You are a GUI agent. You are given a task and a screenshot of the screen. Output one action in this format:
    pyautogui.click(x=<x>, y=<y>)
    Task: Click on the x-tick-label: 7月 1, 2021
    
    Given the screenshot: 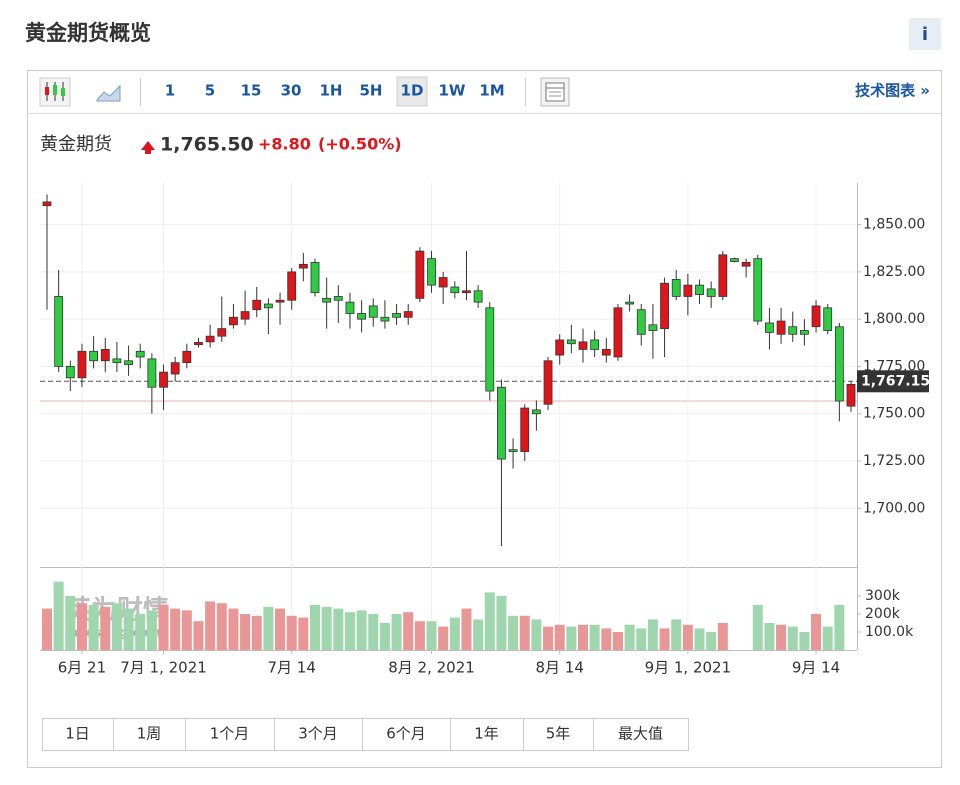 What is the action you would take?
    pyautogui.click(x=163, y=668)
    